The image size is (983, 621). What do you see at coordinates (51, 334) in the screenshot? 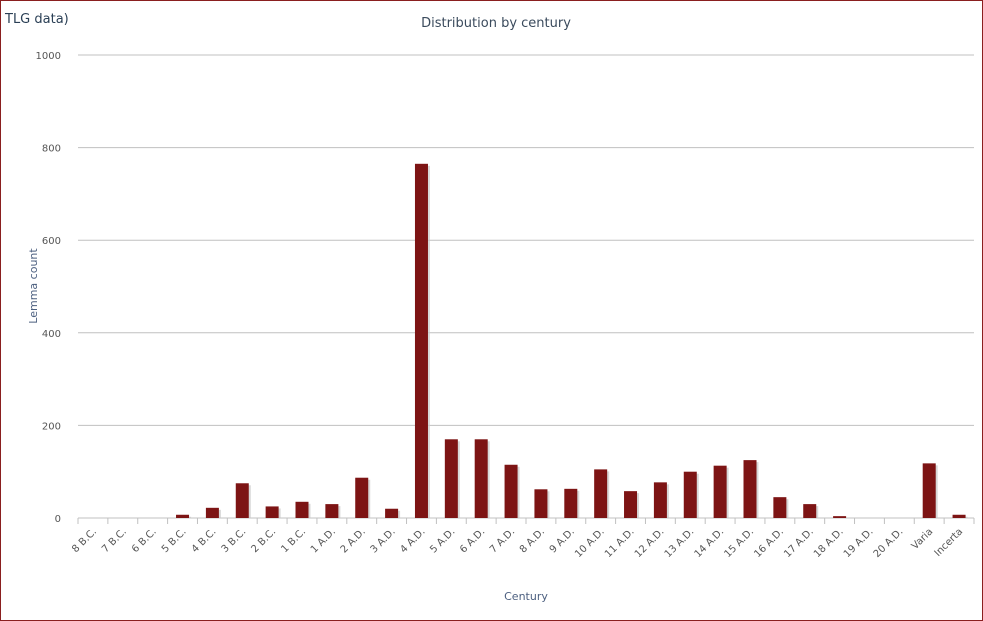
I see `y-tick-label: 400` at bounding box center [51, 334].